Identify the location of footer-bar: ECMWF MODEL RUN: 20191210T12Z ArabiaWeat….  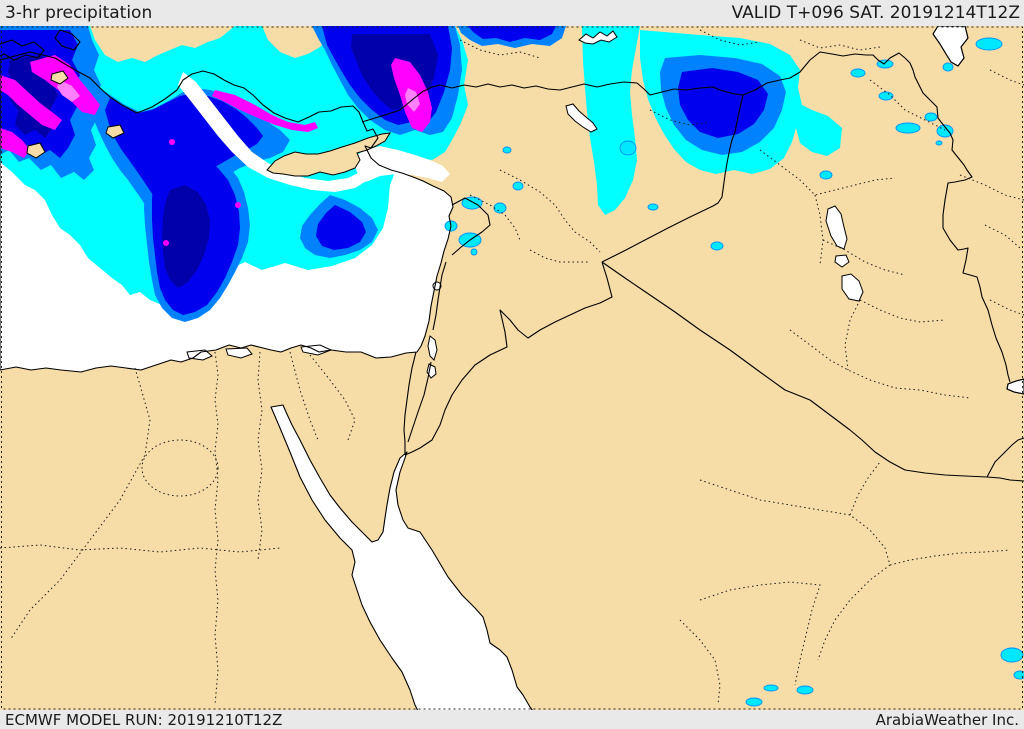
(512, 719).